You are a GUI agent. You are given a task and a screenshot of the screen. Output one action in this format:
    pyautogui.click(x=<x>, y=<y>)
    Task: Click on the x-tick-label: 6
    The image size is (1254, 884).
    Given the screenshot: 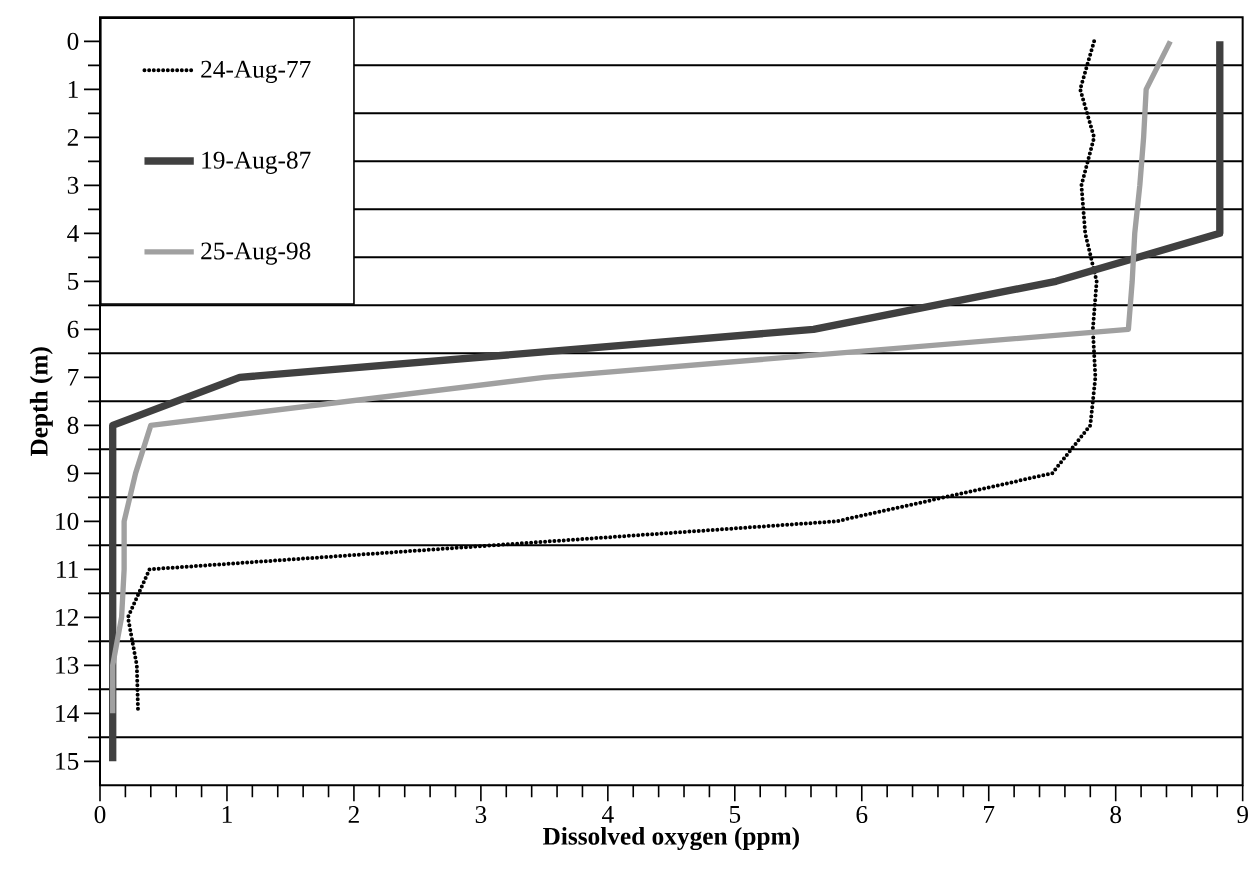 What is the action you would take?
    pyautogui.click(x=862, y=815)
    